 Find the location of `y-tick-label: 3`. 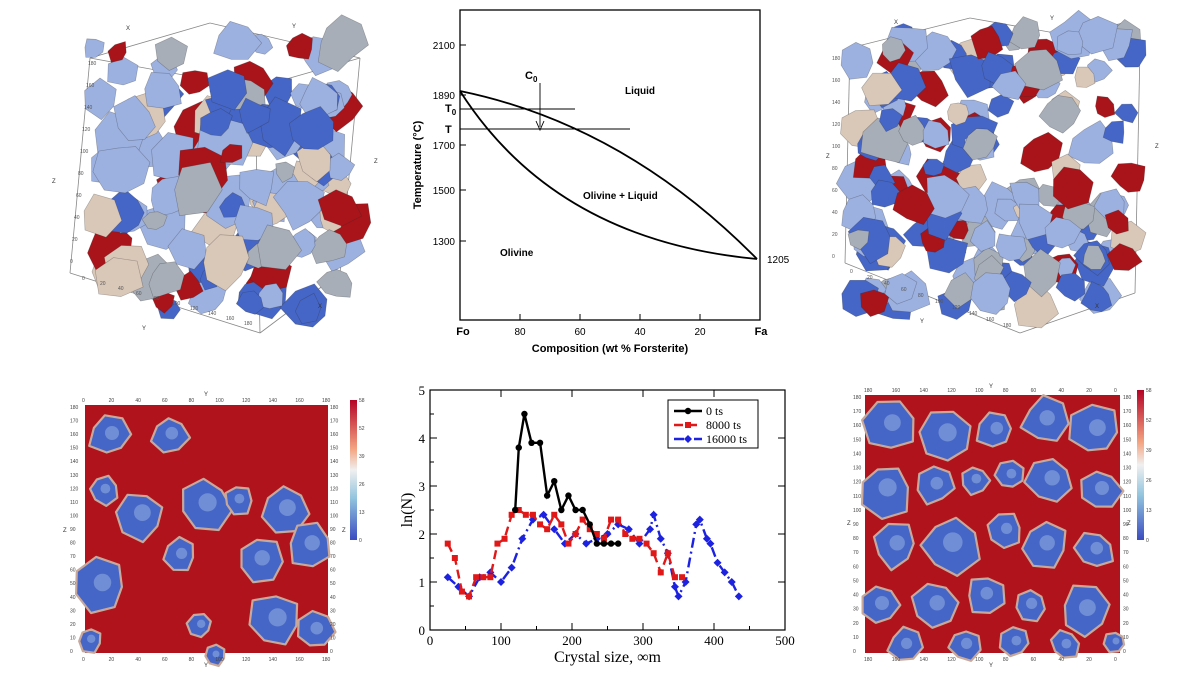

y-tick-label: 3 is located at coordinates (422, 486).